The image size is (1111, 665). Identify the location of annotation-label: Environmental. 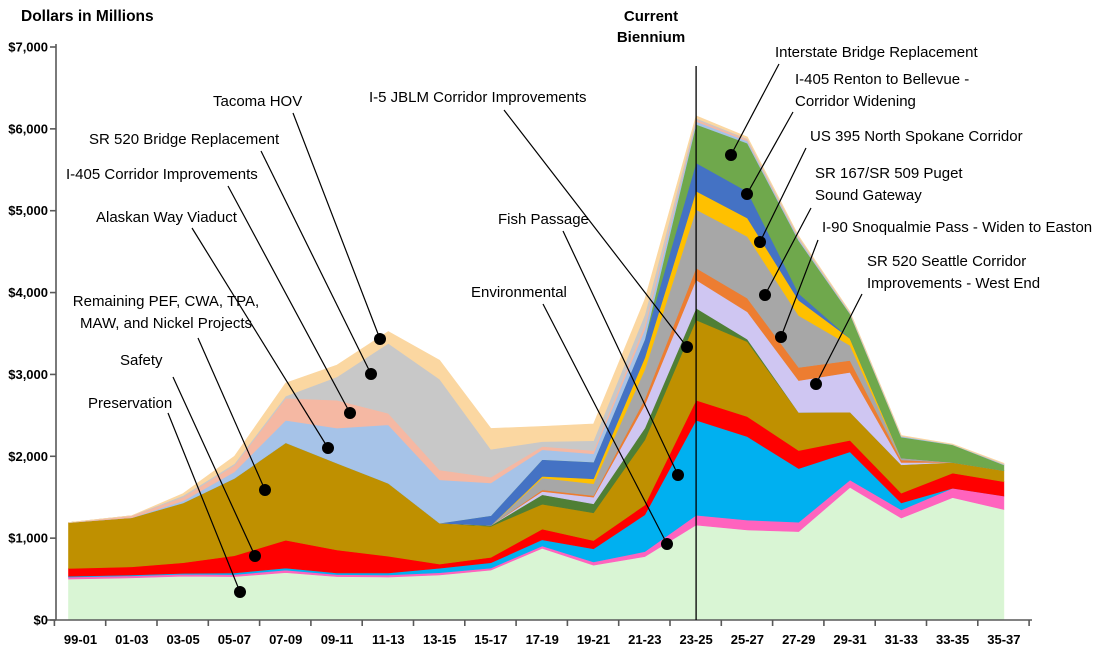
(519, 292).